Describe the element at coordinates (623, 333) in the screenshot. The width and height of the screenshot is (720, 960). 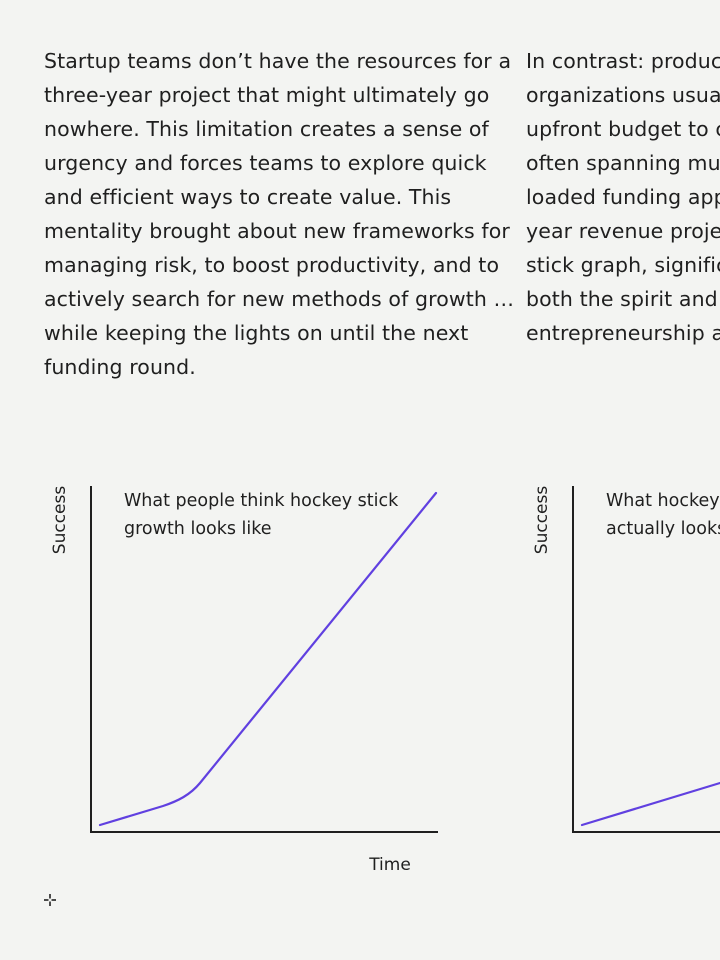
I see `paragraph-line: entrepreneurship a` at that location.